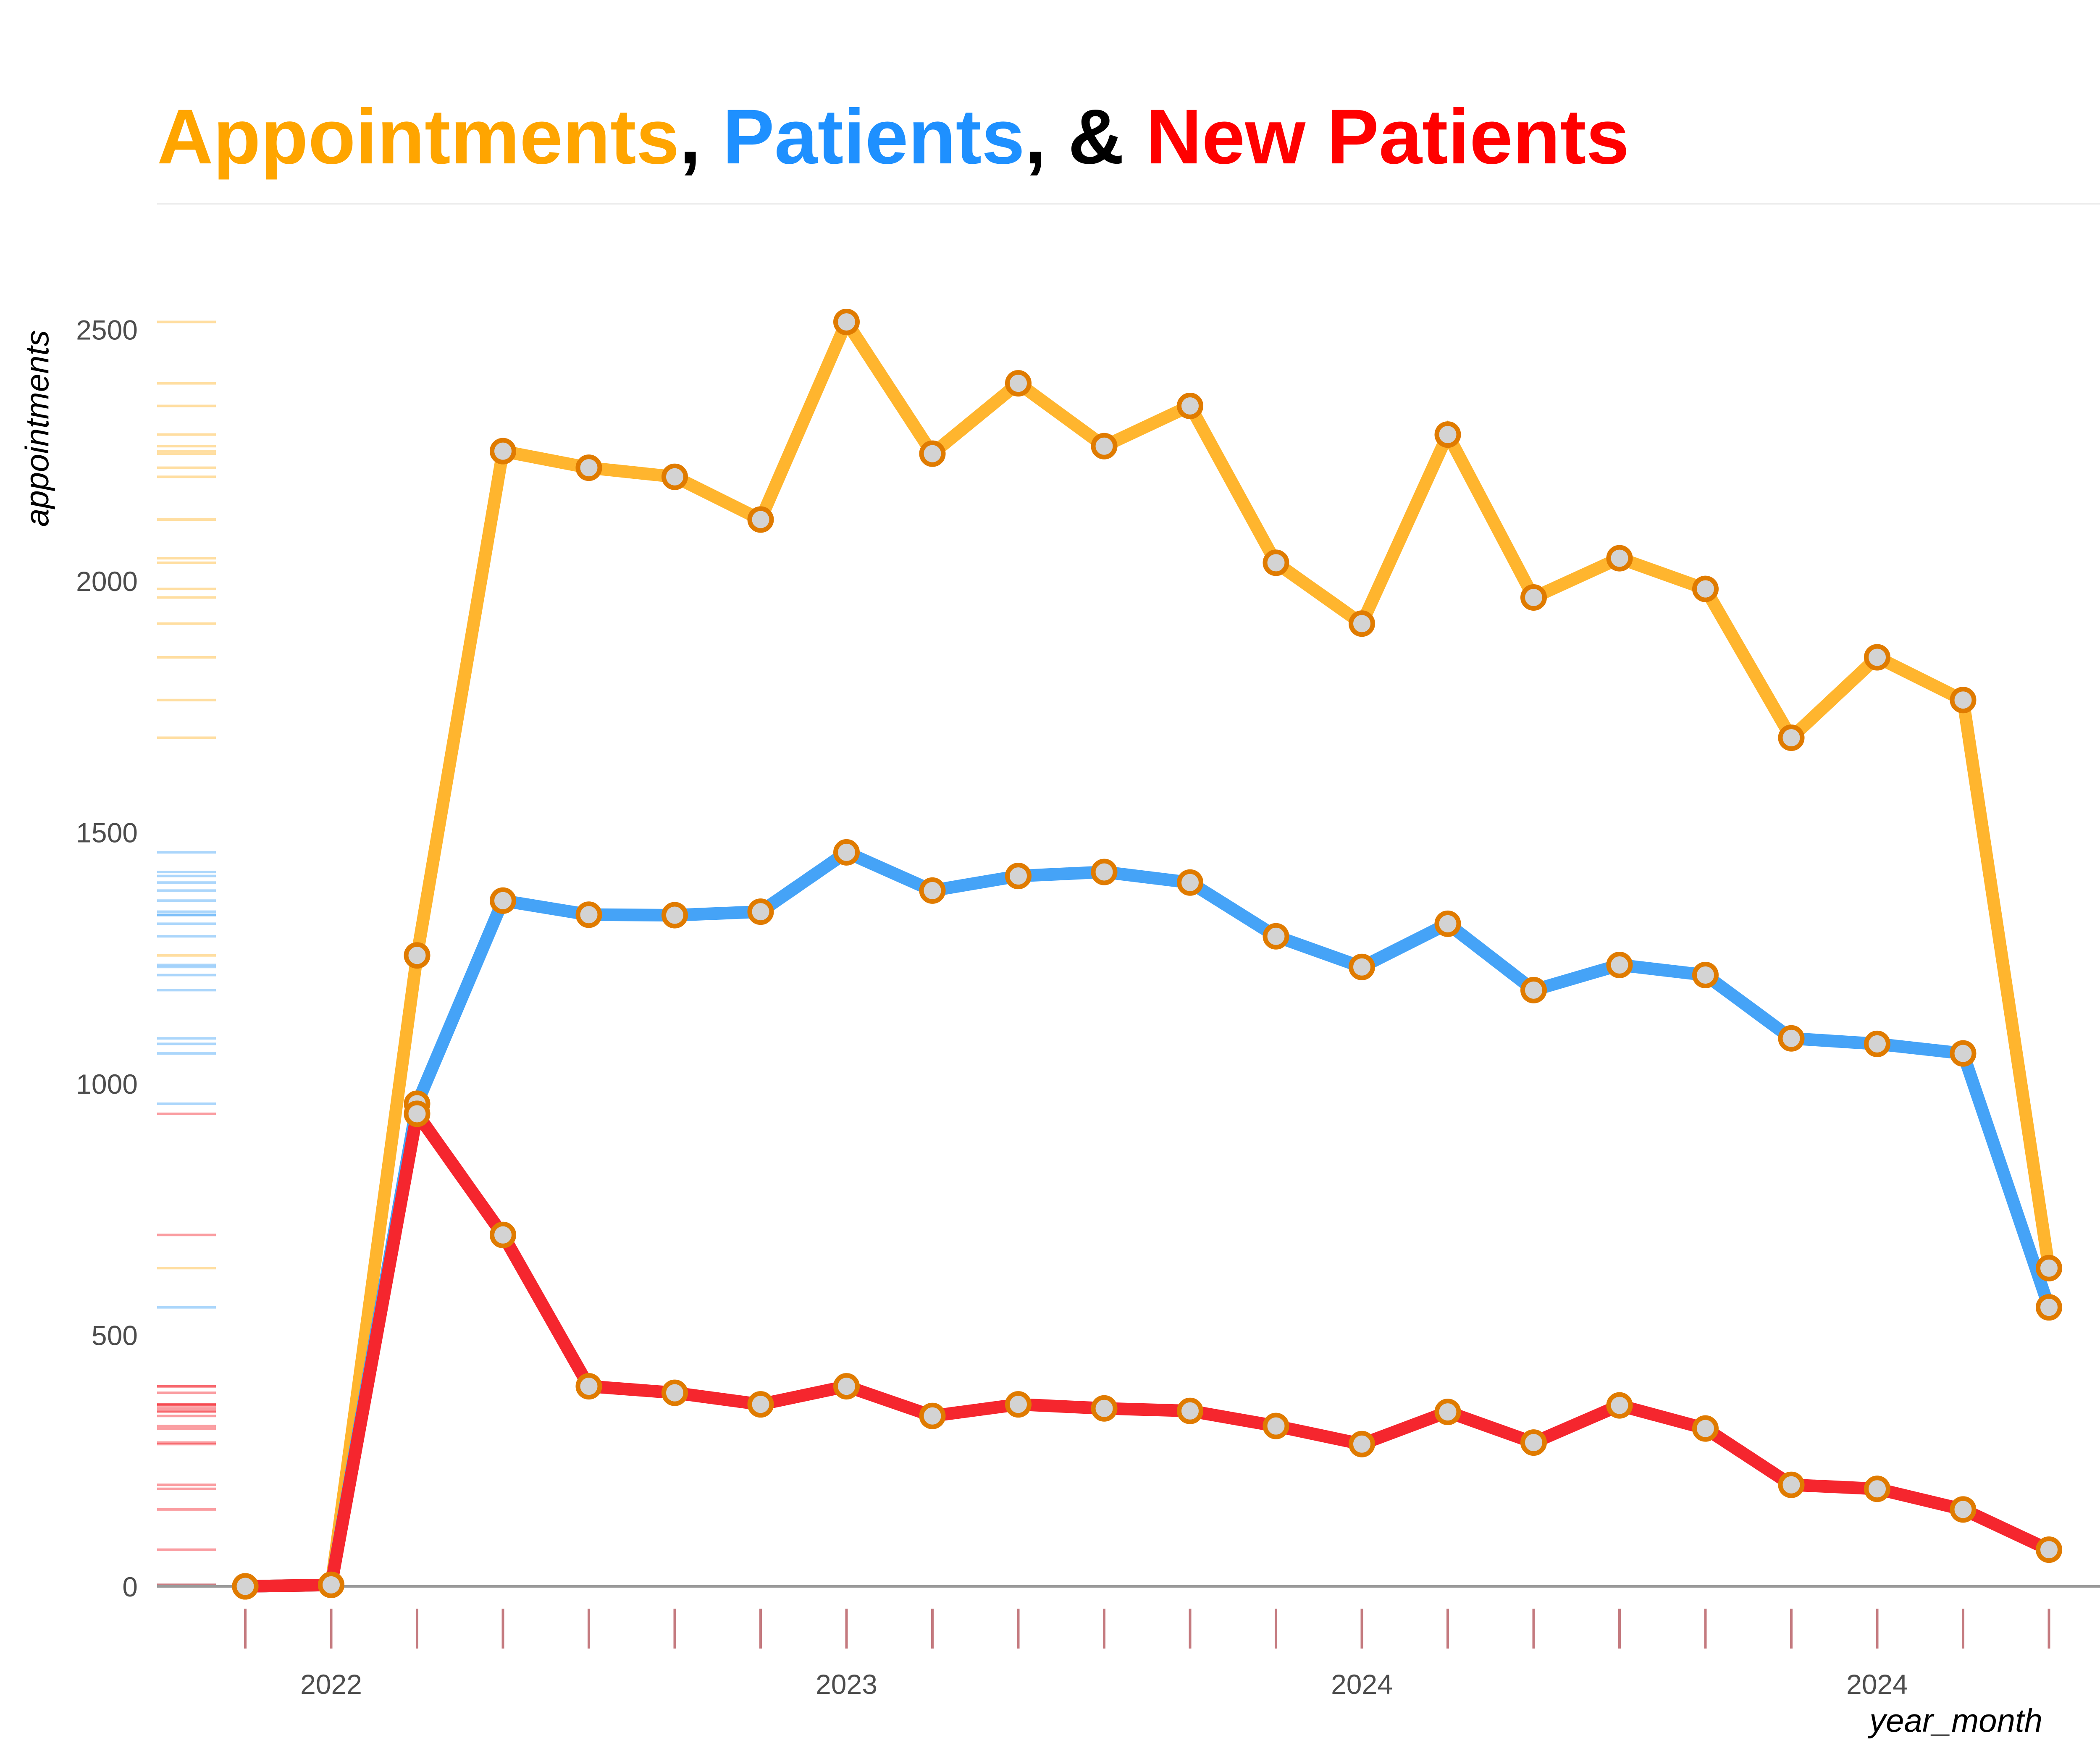 The image size is (2100, 1759). What do you see at coordinates (1954, 1720) in the screenshot?
I see `x-axis-title: year_month` at bounding box center [1954, 1720].